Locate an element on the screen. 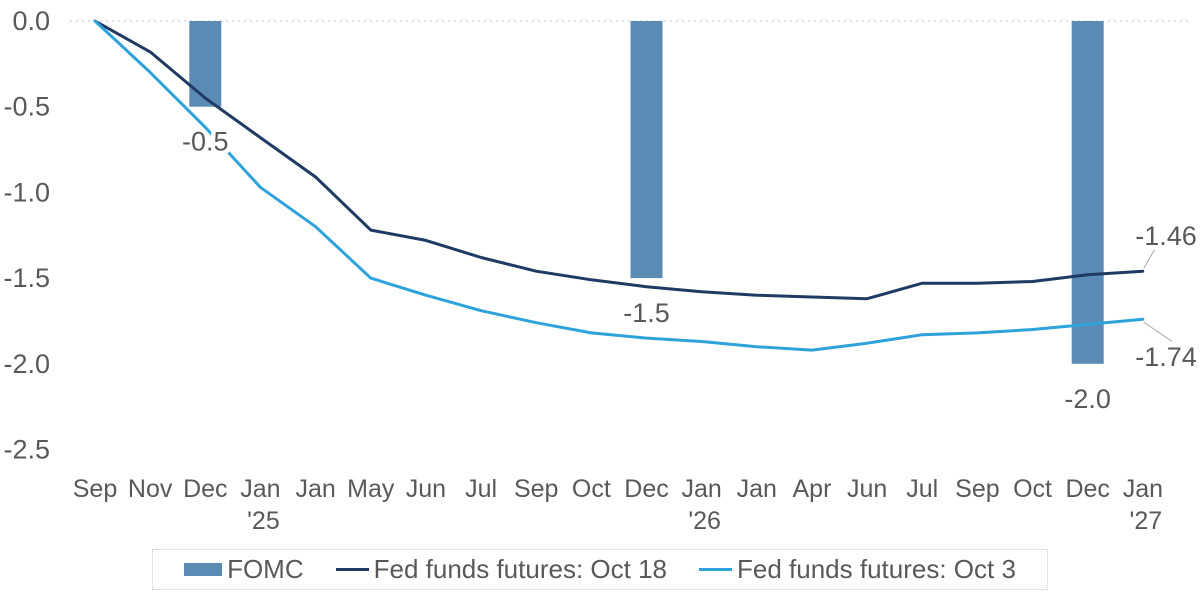 The height and width of the screenshot is (600, 1200). legend-item-oct3: Fed funds futures: Oct 3 is located at coordinates (857, 569).